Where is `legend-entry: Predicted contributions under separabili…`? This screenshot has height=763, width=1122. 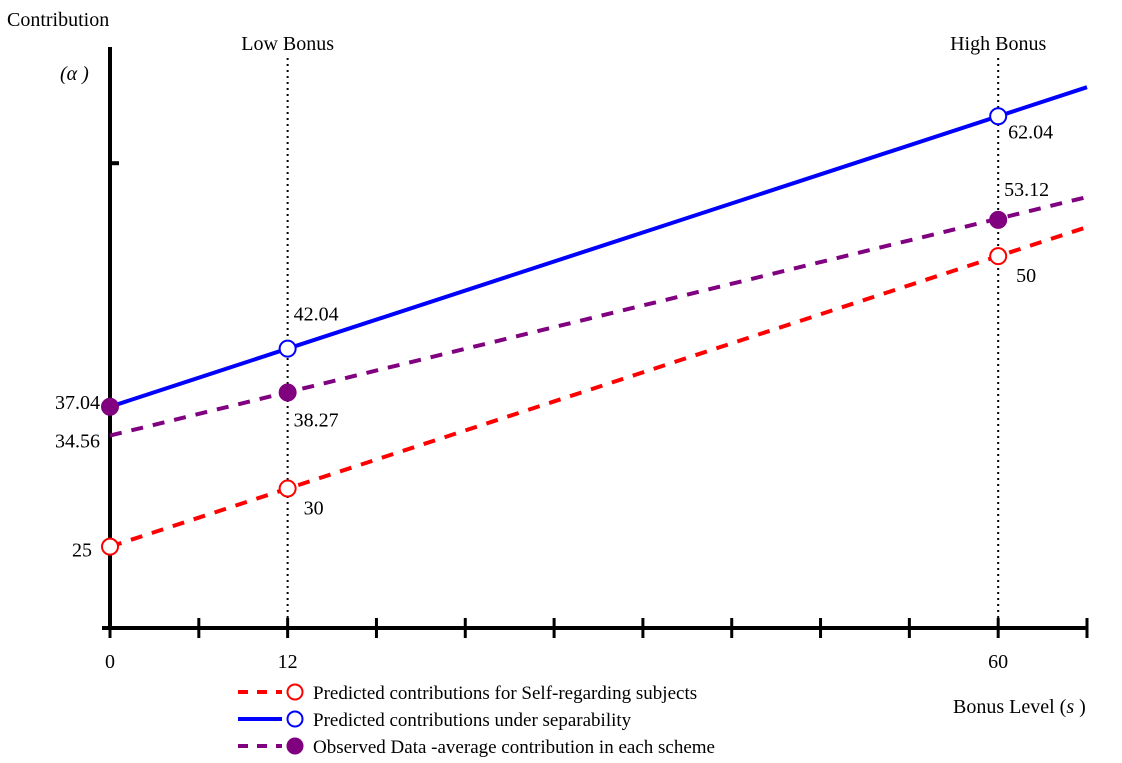 legend-entry: Predicted contributions under separabili… is located at coordinates (472, 720).